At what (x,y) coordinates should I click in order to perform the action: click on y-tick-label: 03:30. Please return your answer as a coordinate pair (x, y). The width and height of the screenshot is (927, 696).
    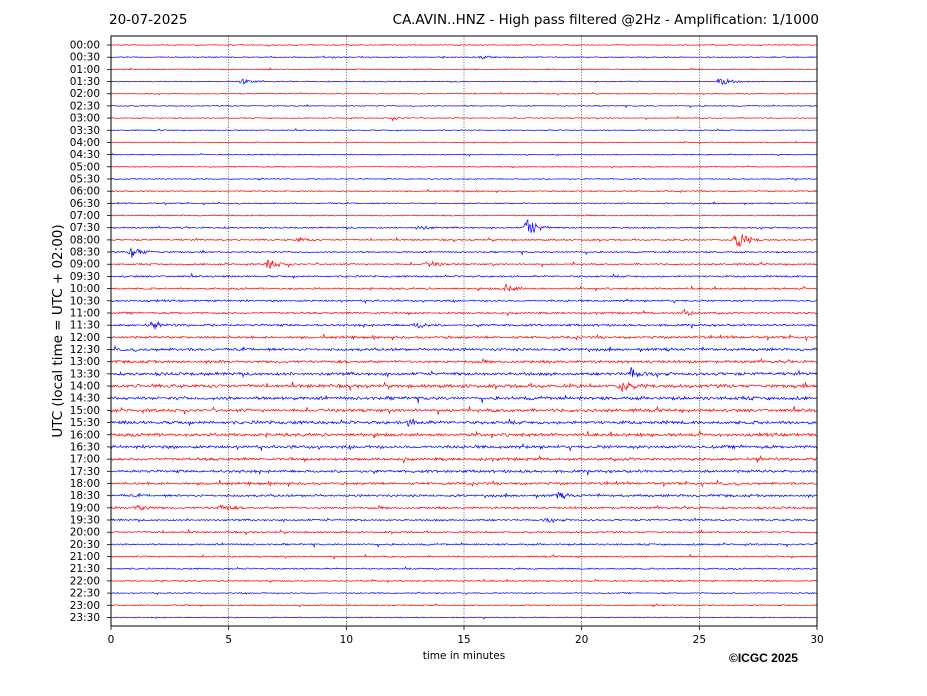
    Looking at the image, I should click on (85, 131).